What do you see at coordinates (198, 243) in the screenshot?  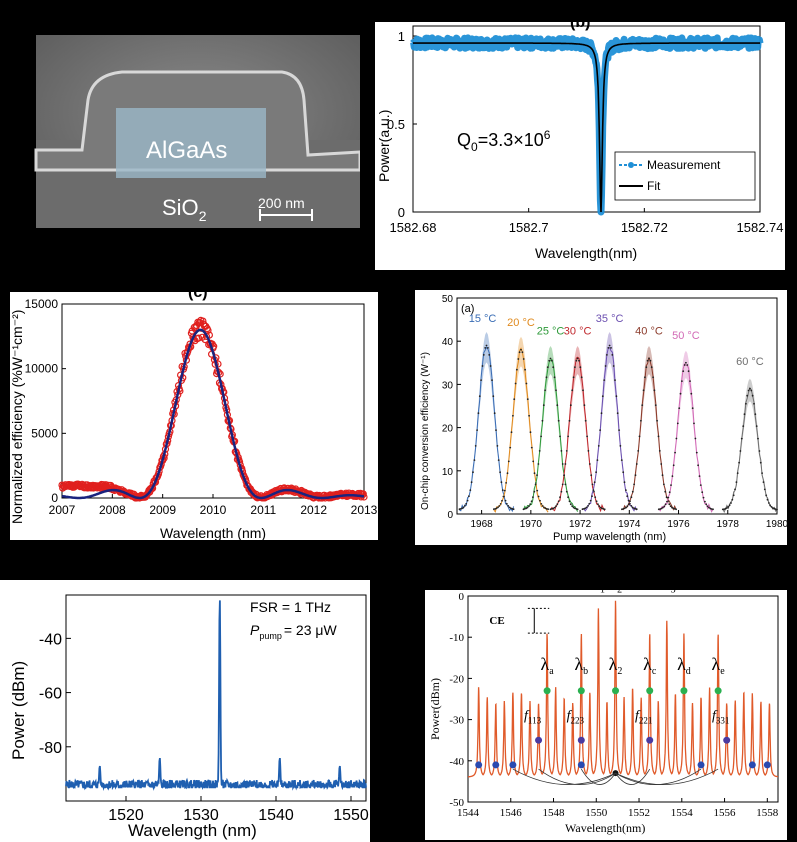 I see `sem-bottom-bar` at bounding box center [198, 243].